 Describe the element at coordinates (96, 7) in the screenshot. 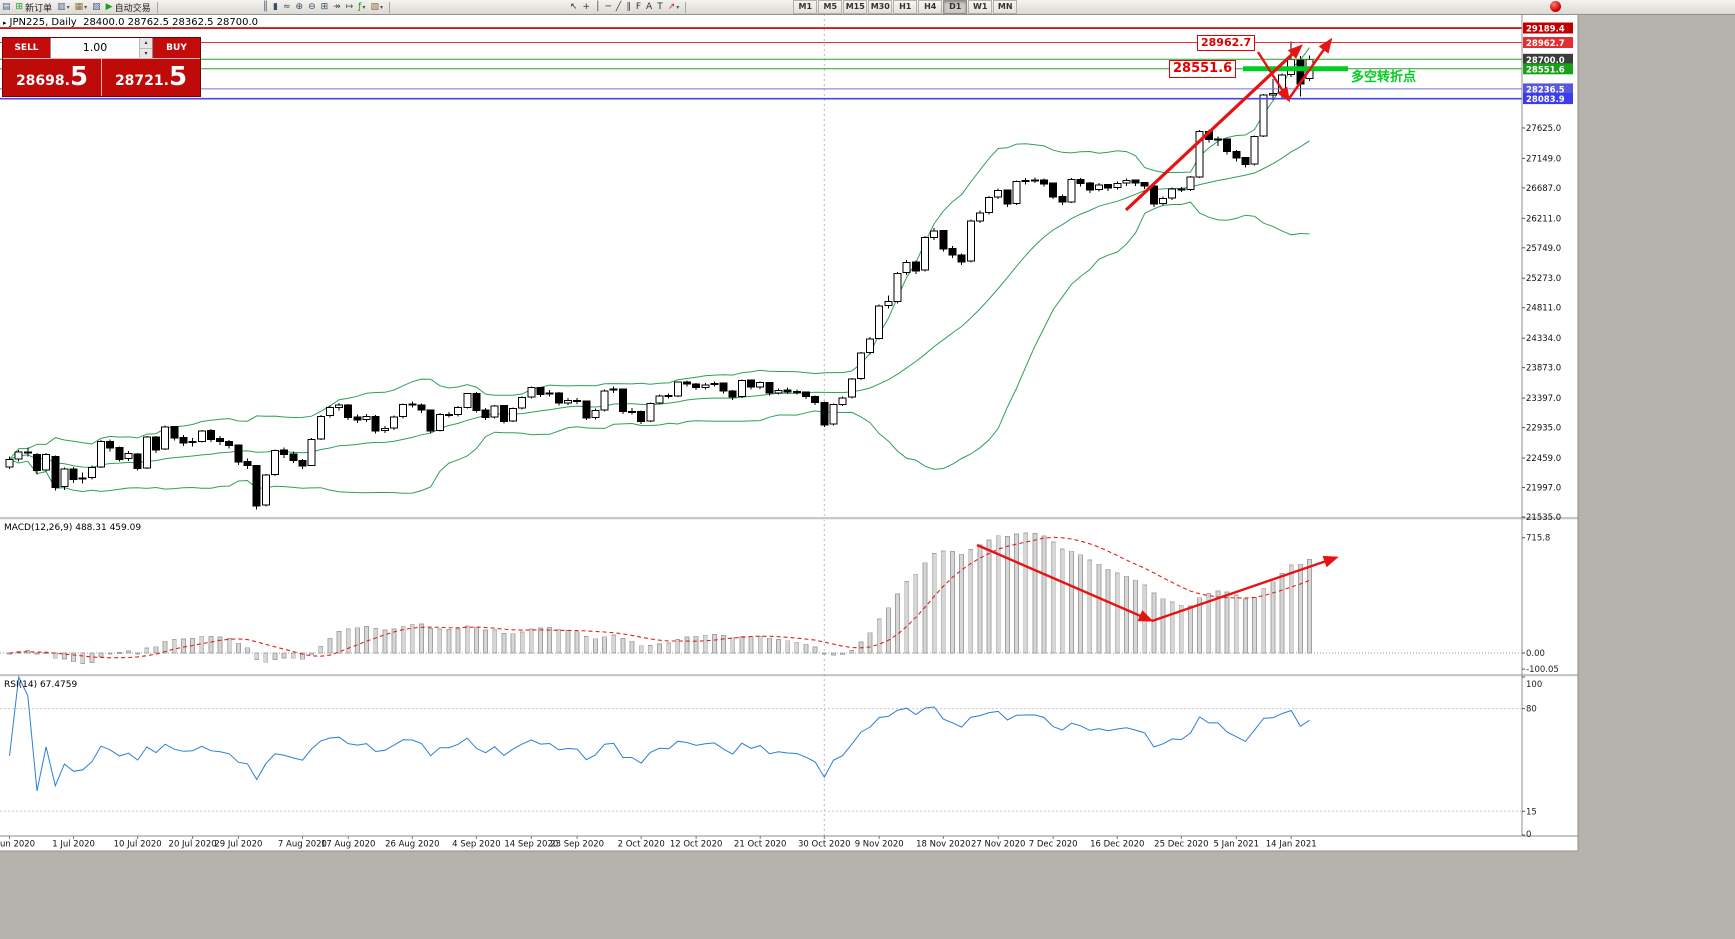

I see `terminal-panel-icon: ▨` at that location.